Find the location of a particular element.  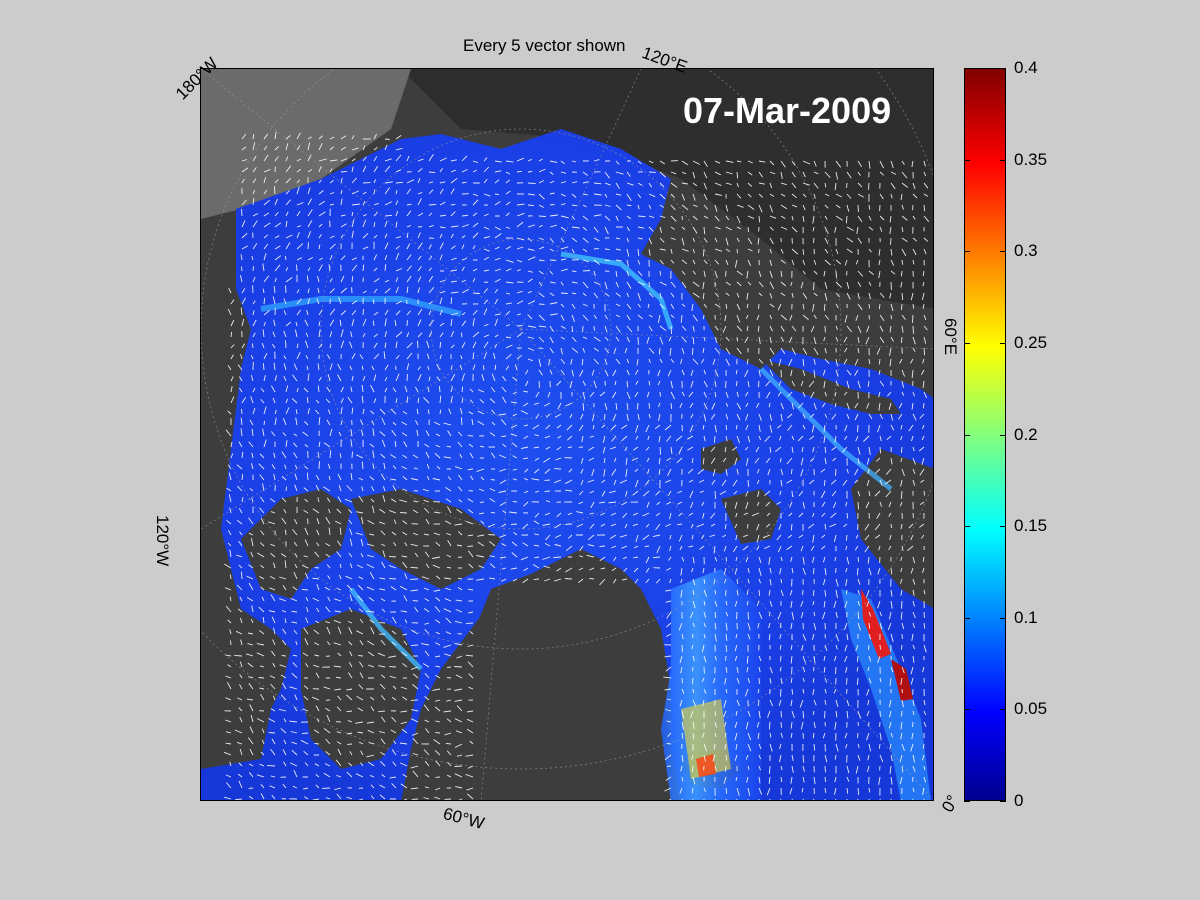

ellesmere-island is located at coordinates (426, 539).